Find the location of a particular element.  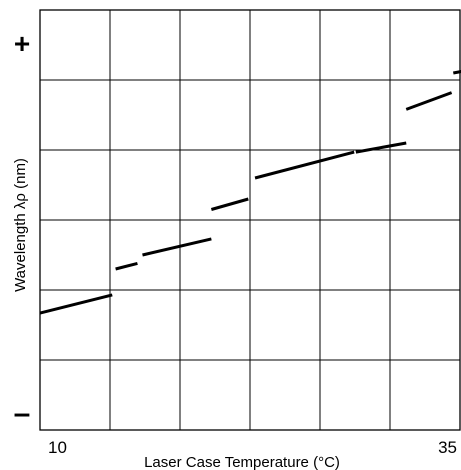

x-tick-max: 35 is located at coordinates (447, 447).